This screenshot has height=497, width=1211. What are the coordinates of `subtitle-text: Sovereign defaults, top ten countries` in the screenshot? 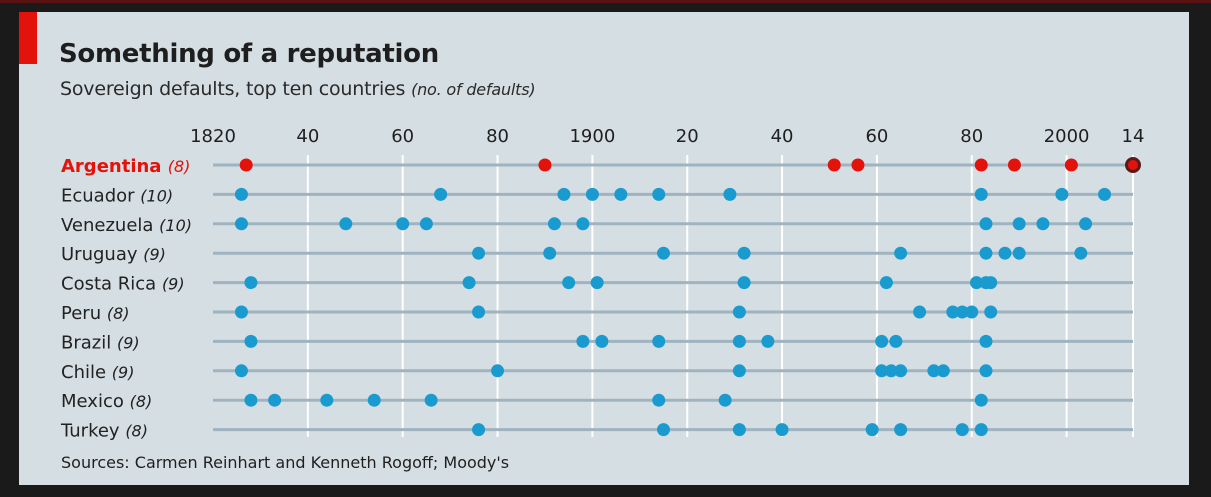 It's located at (233, 89).